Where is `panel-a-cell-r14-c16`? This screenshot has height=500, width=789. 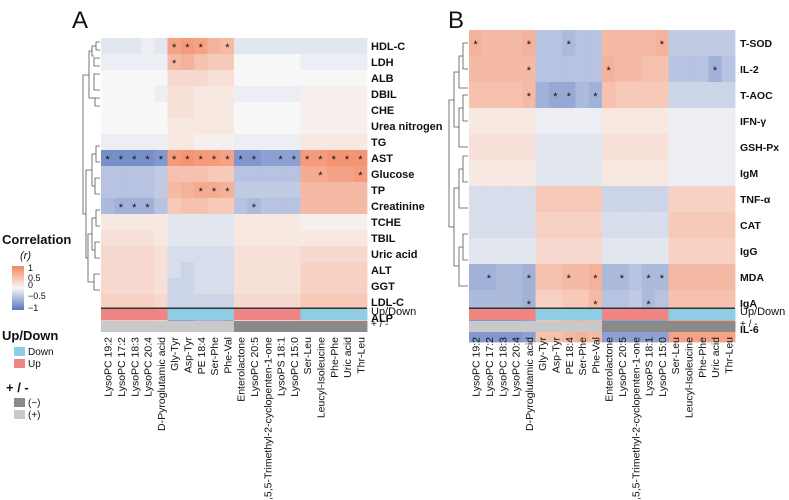
panel-a-cell-r14-c16 is located at coordinates (320, 270).